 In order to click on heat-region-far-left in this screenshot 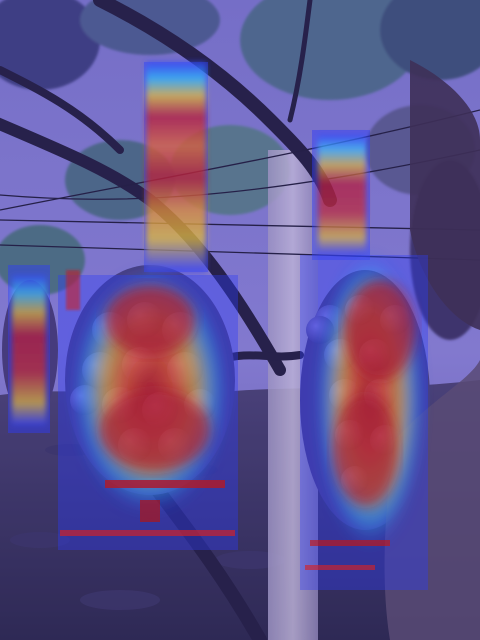, I will do `click(29, 350)`.